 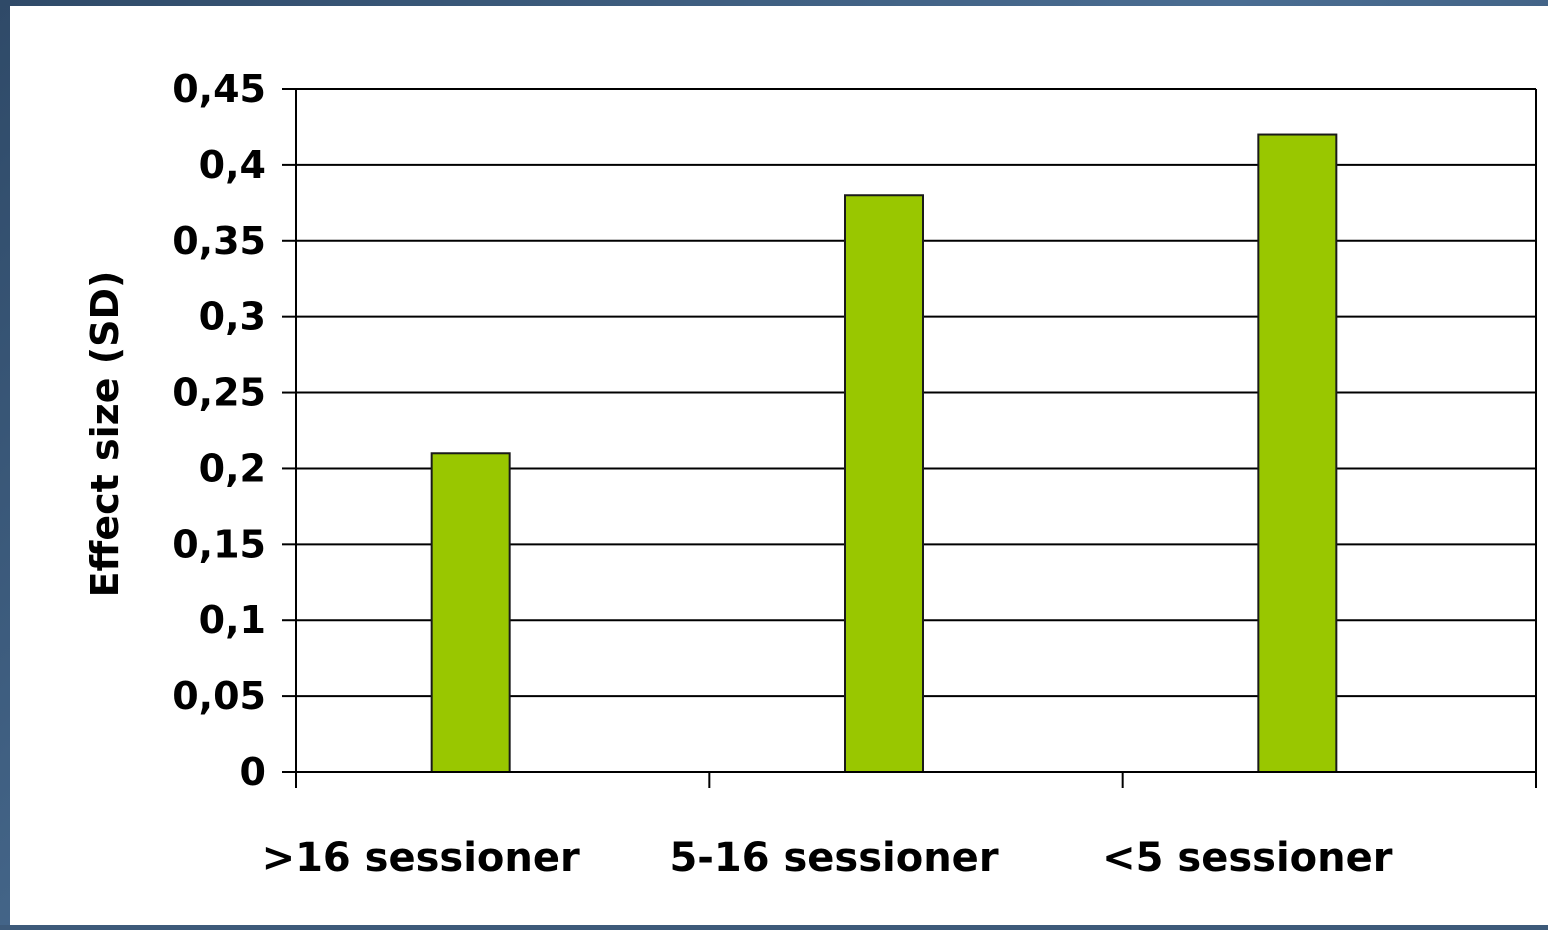 I want to click on y-tick-label: 0,3, so click(x=232, y=317).